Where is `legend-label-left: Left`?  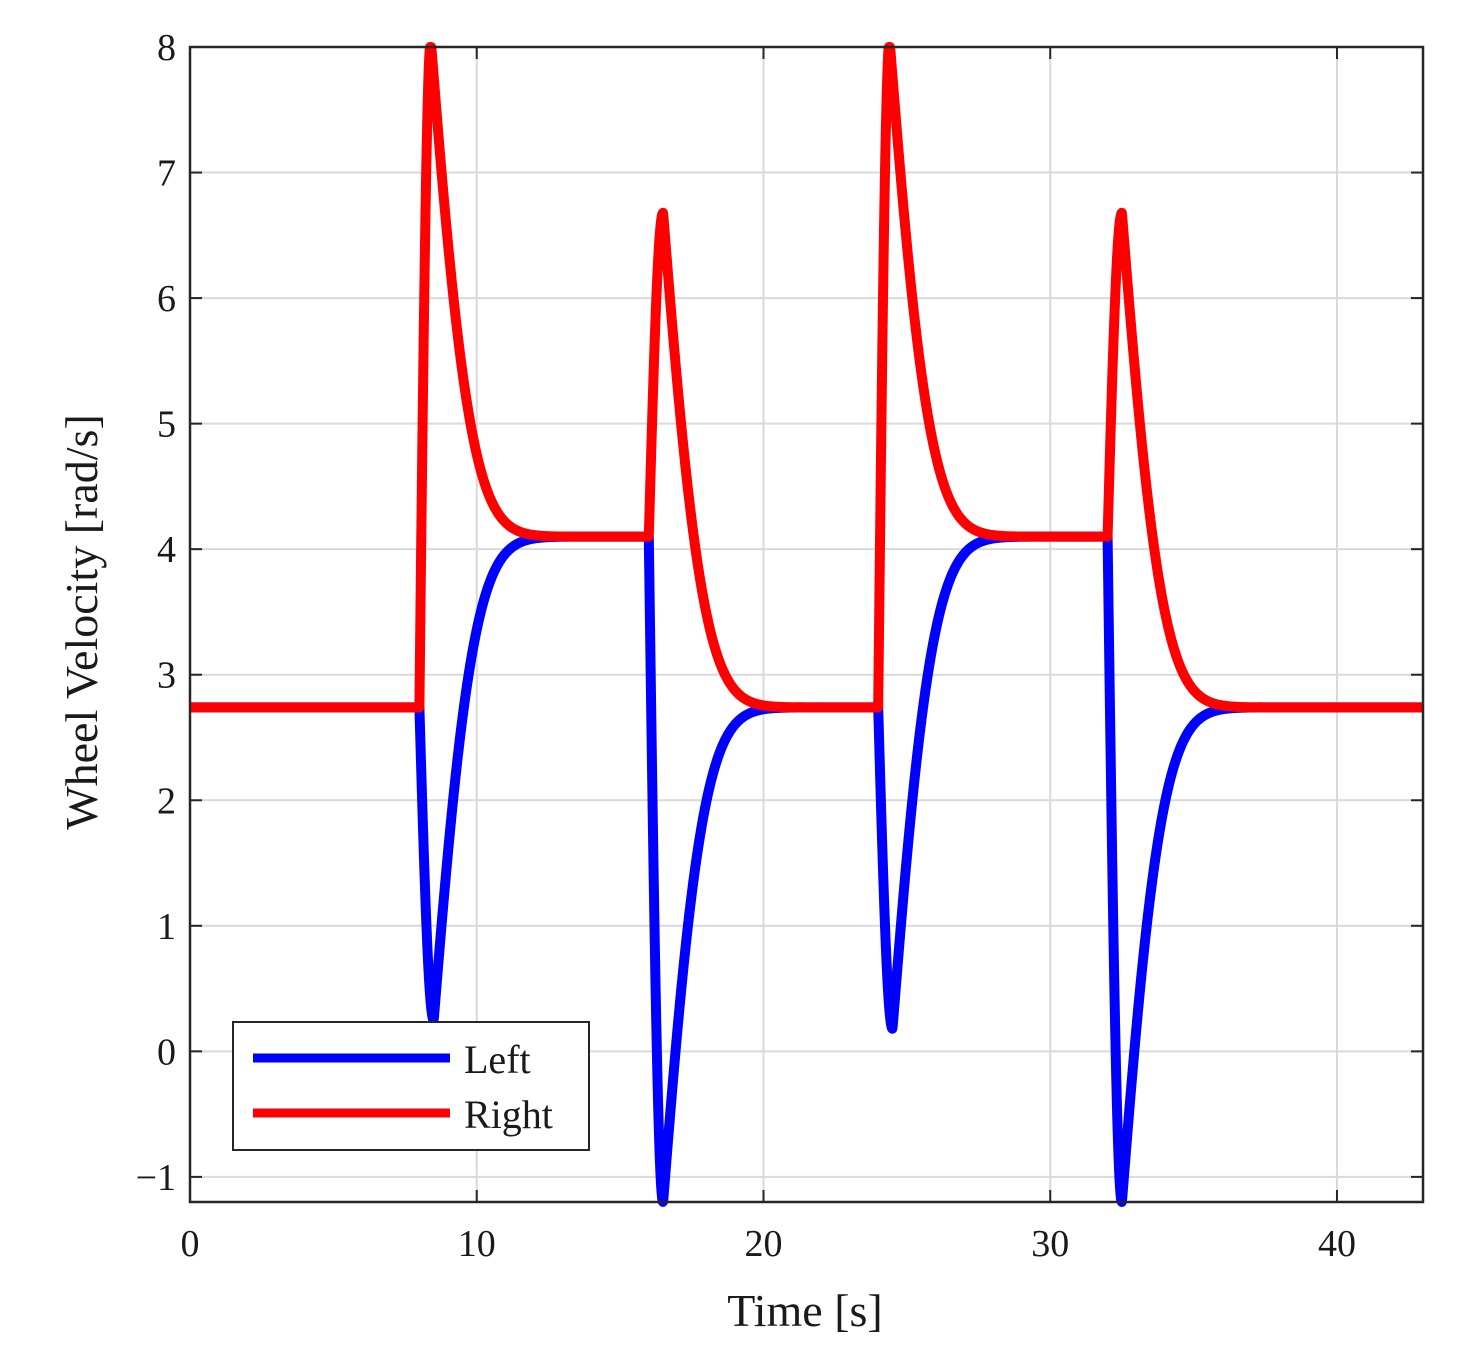 legend-label-left: Left is located at coordinates (497, 1059).